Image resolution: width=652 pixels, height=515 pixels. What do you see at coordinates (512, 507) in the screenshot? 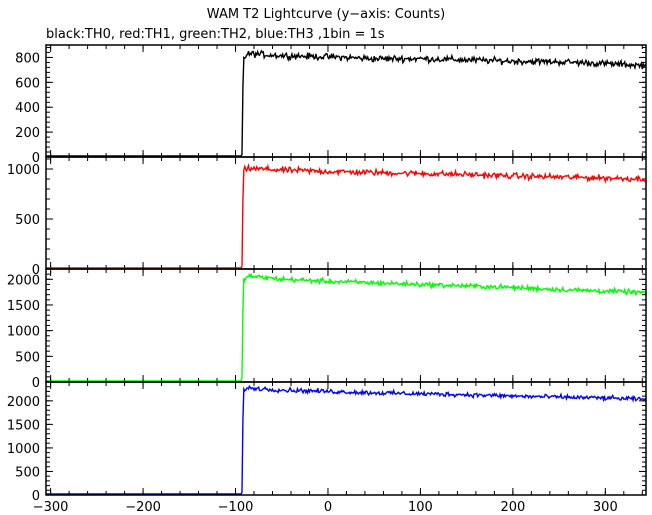
I see `x-tick-label: 200` at bounding box center [512, 507].